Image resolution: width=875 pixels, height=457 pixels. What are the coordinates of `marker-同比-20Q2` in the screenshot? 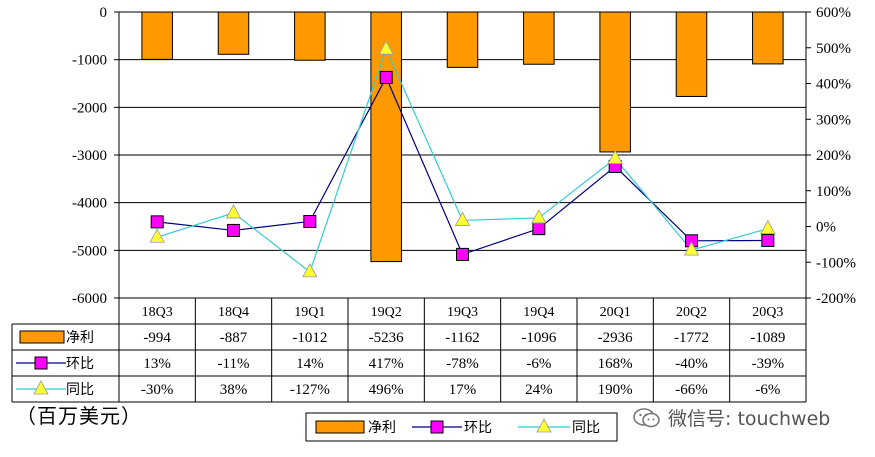 It's located at (691, 248).